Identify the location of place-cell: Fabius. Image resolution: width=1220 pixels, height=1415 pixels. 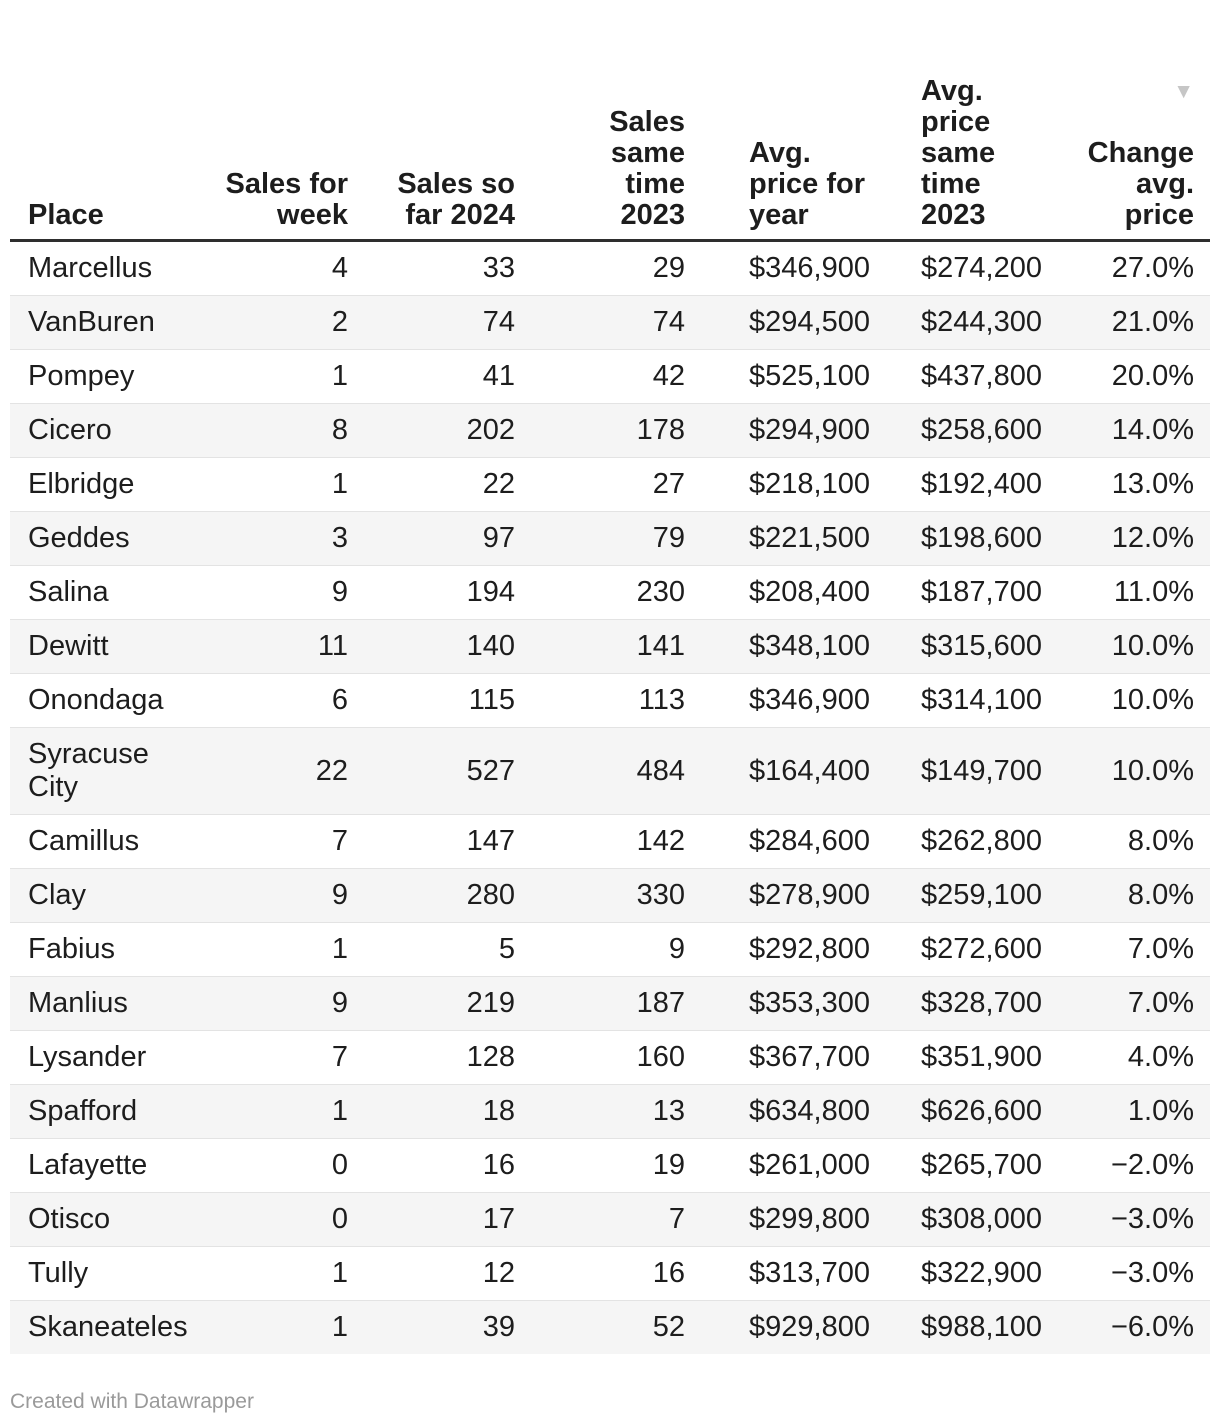
(72, 949).